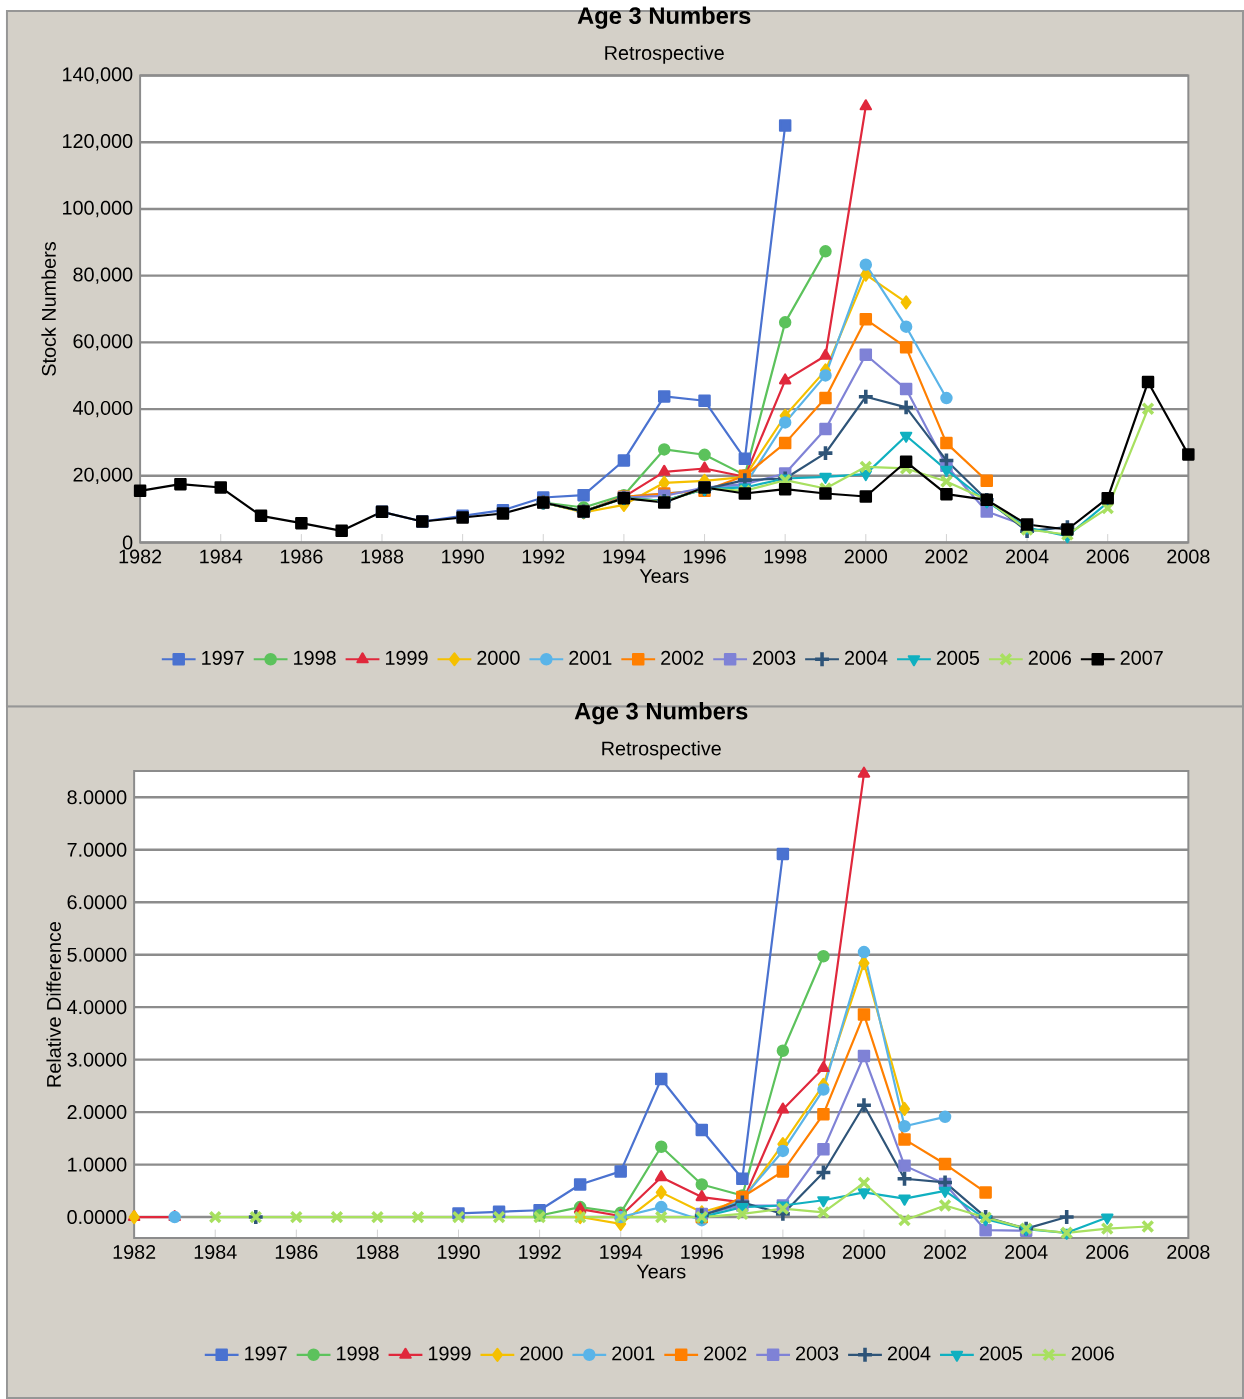 This screenshot has width=1244, height=1399. I want to click on y-tick-label: 4.0000, so click(97, 1007).